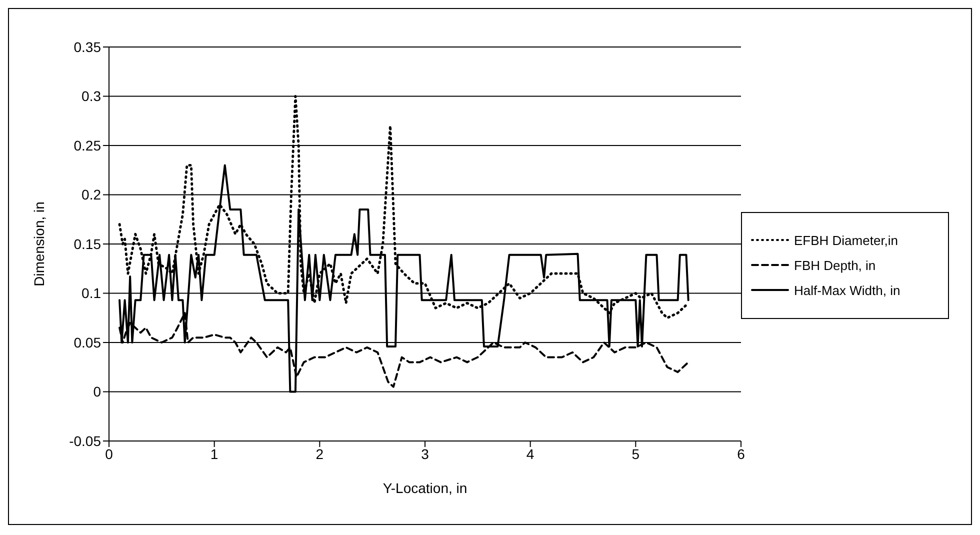 This screenshot has height=535, width=980. I want to click on y-axis-title: Dimension, in, so click(38, 244).